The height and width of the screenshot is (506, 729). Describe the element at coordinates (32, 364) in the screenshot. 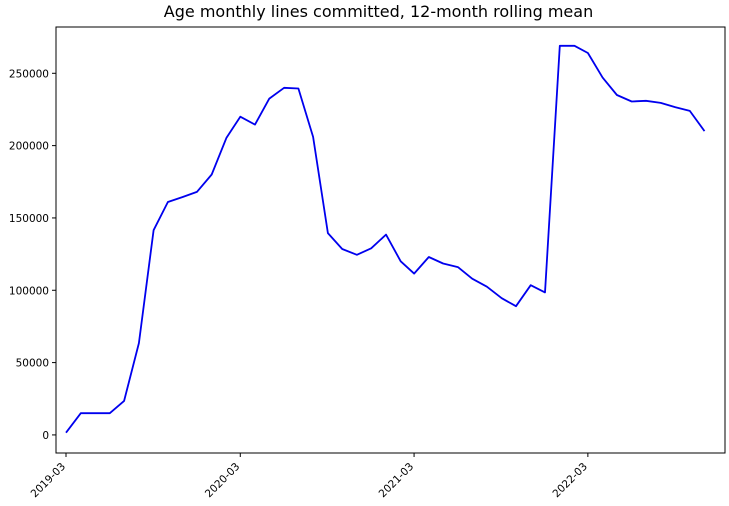

I see `y-tick-label: 50000` at that location.